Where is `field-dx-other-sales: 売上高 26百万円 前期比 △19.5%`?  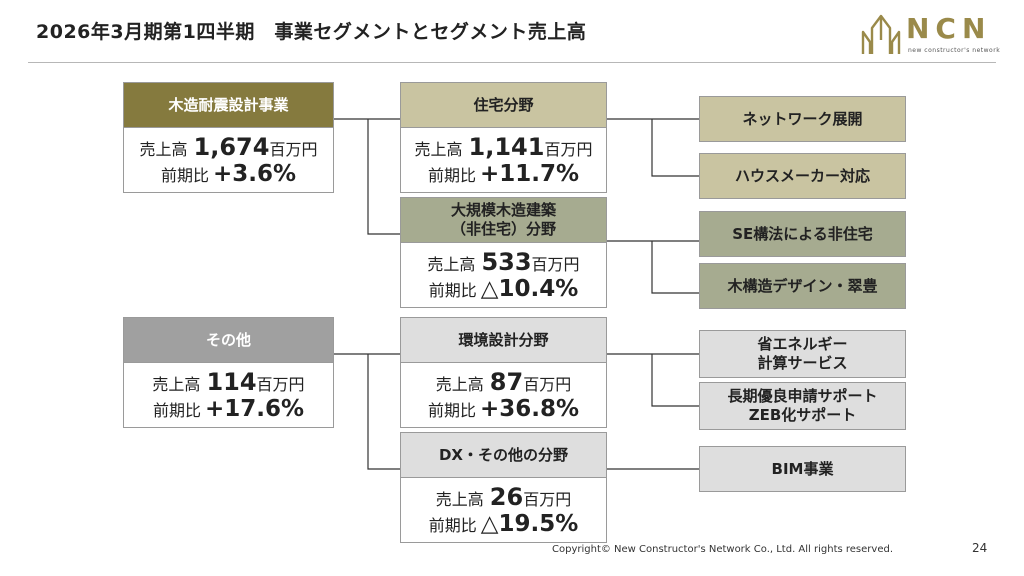
field-dx-other-sales: 売上高 26百万円 前期比 △19.5% is located at coordinates (503, 510).